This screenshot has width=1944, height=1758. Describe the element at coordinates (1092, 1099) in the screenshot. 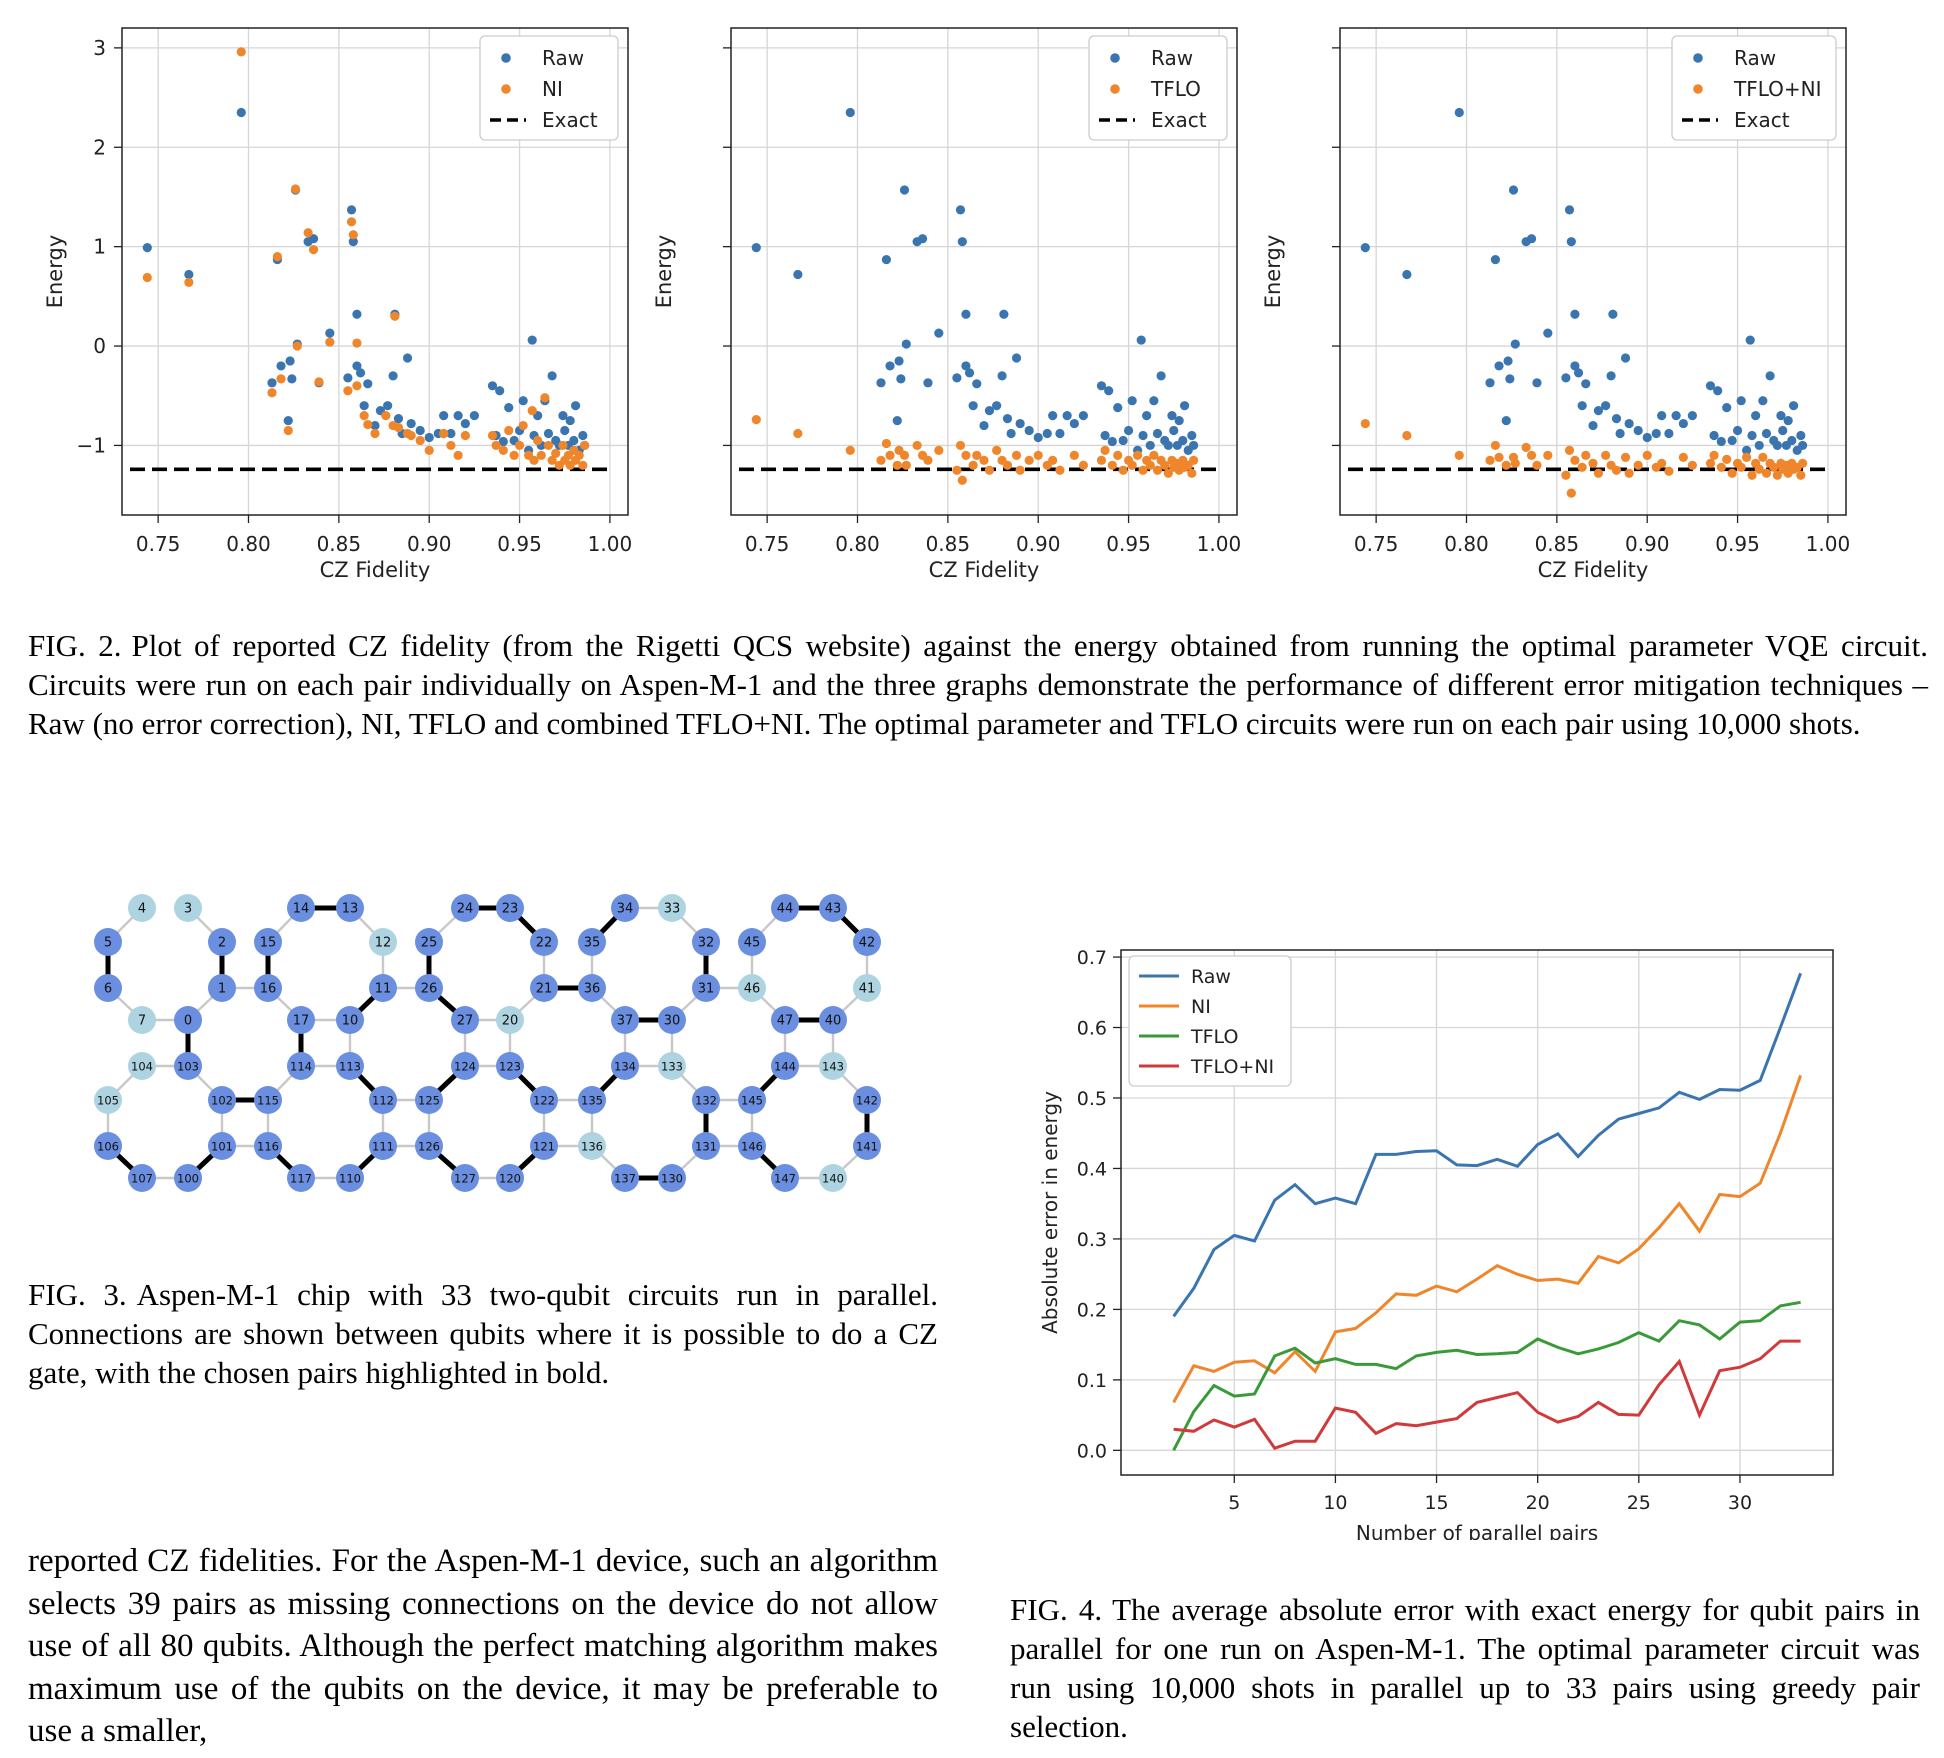

I see `y-tick-label: 0.5` at that location.